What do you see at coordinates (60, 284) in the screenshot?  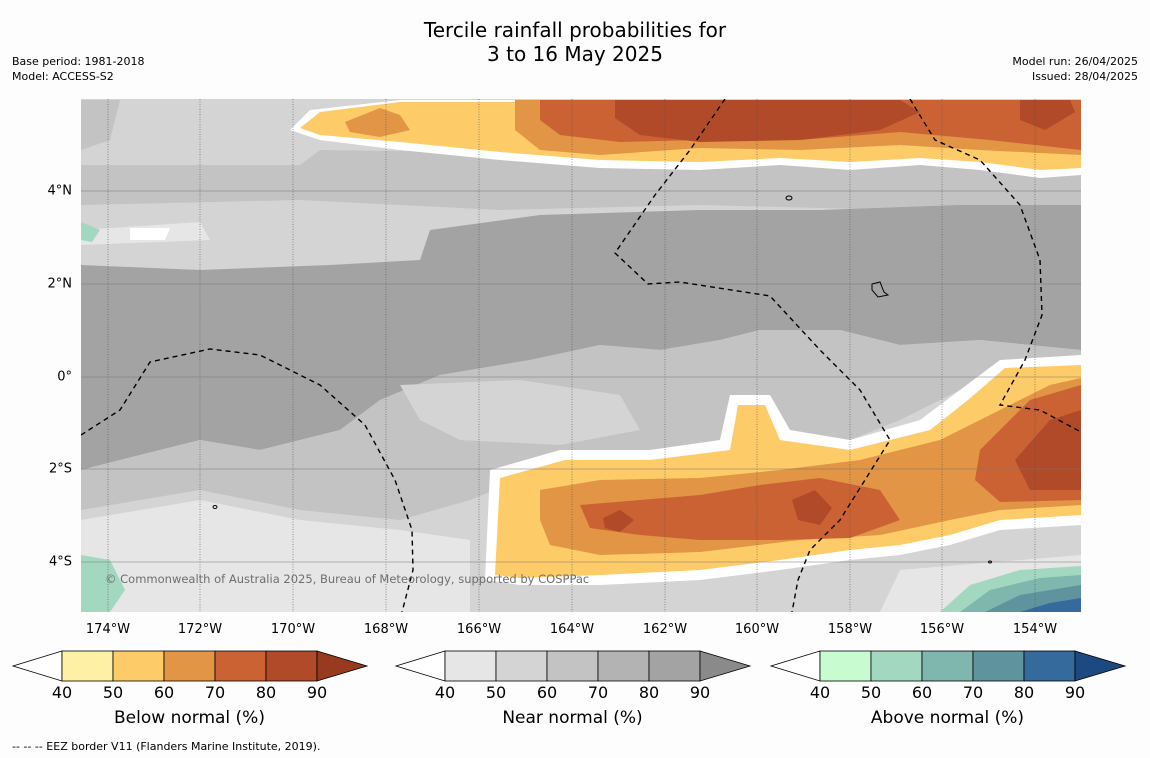 I see `latitude-tick-label: 2°N` at bounding box center [60, 284].